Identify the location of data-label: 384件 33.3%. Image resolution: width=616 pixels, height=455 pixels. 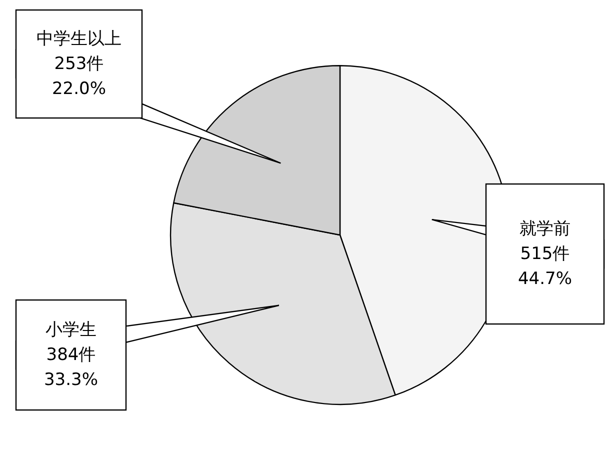
(71, 367).